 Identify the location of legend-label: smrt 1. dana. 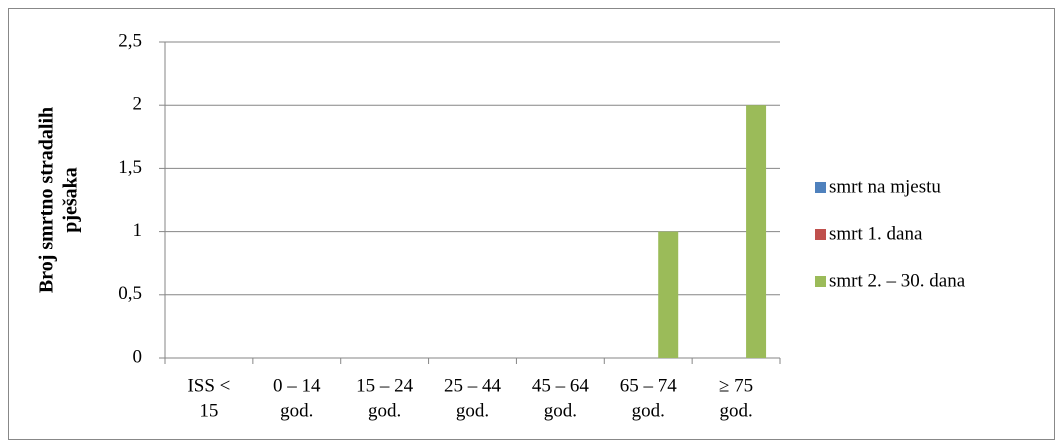
(876, 233).